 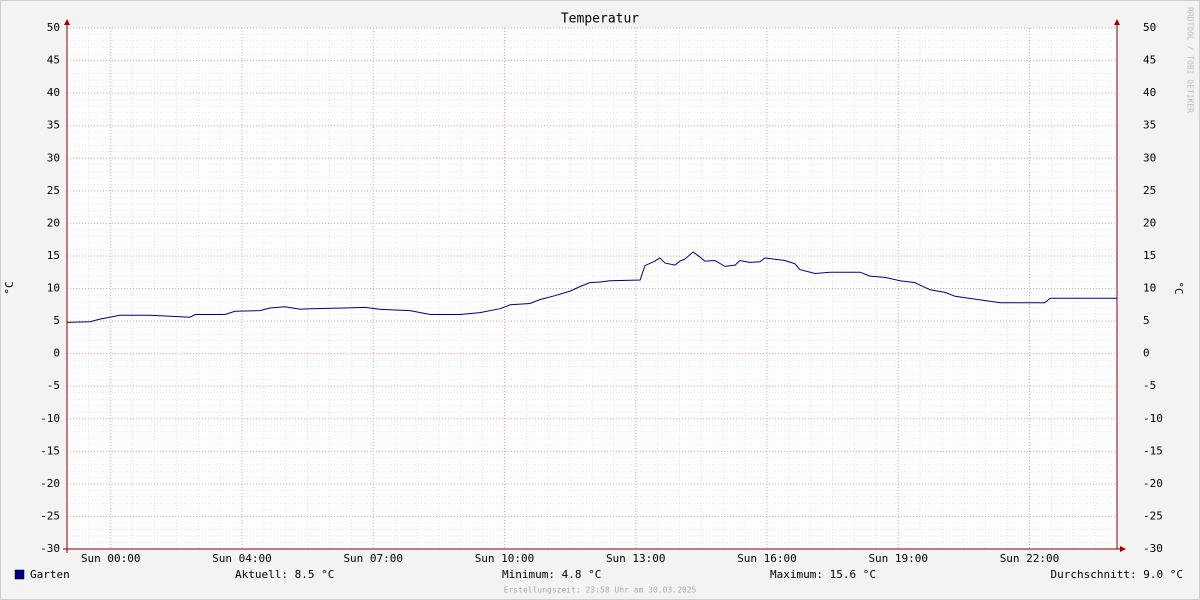 I want to click on legend-label: Garten, so click(x=50, y=574).